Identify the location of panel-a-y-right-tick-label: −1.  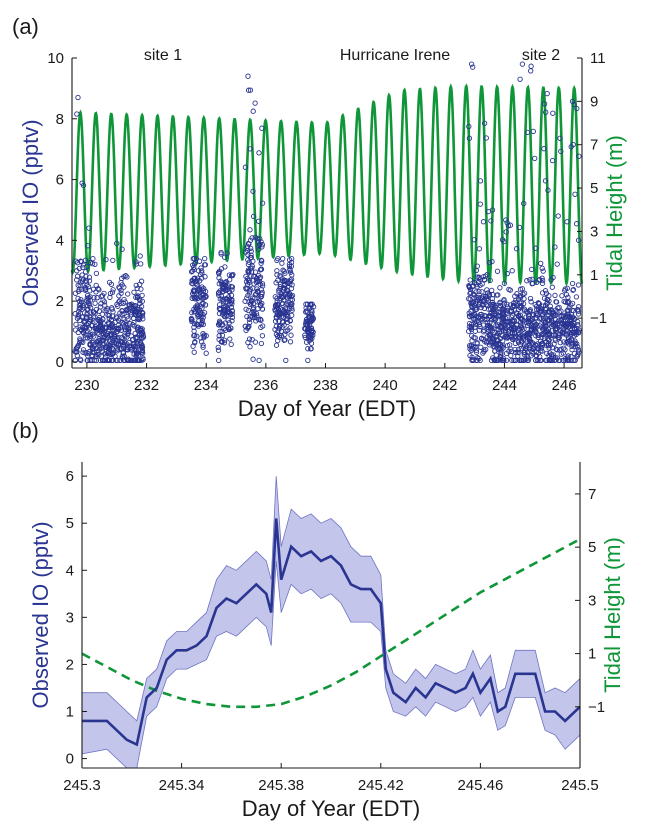
(598, 318).